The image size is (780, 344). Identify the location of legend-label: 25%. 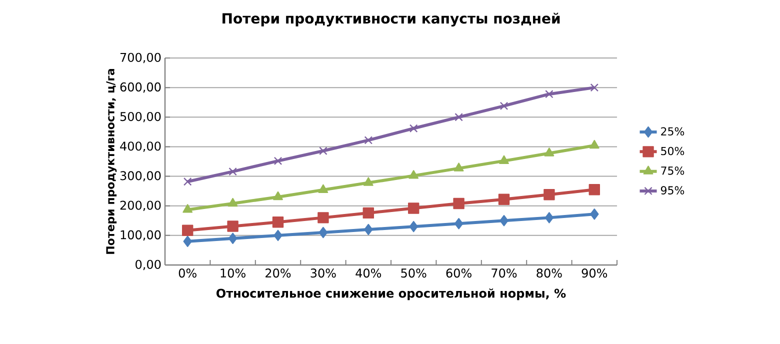
(672, 131).